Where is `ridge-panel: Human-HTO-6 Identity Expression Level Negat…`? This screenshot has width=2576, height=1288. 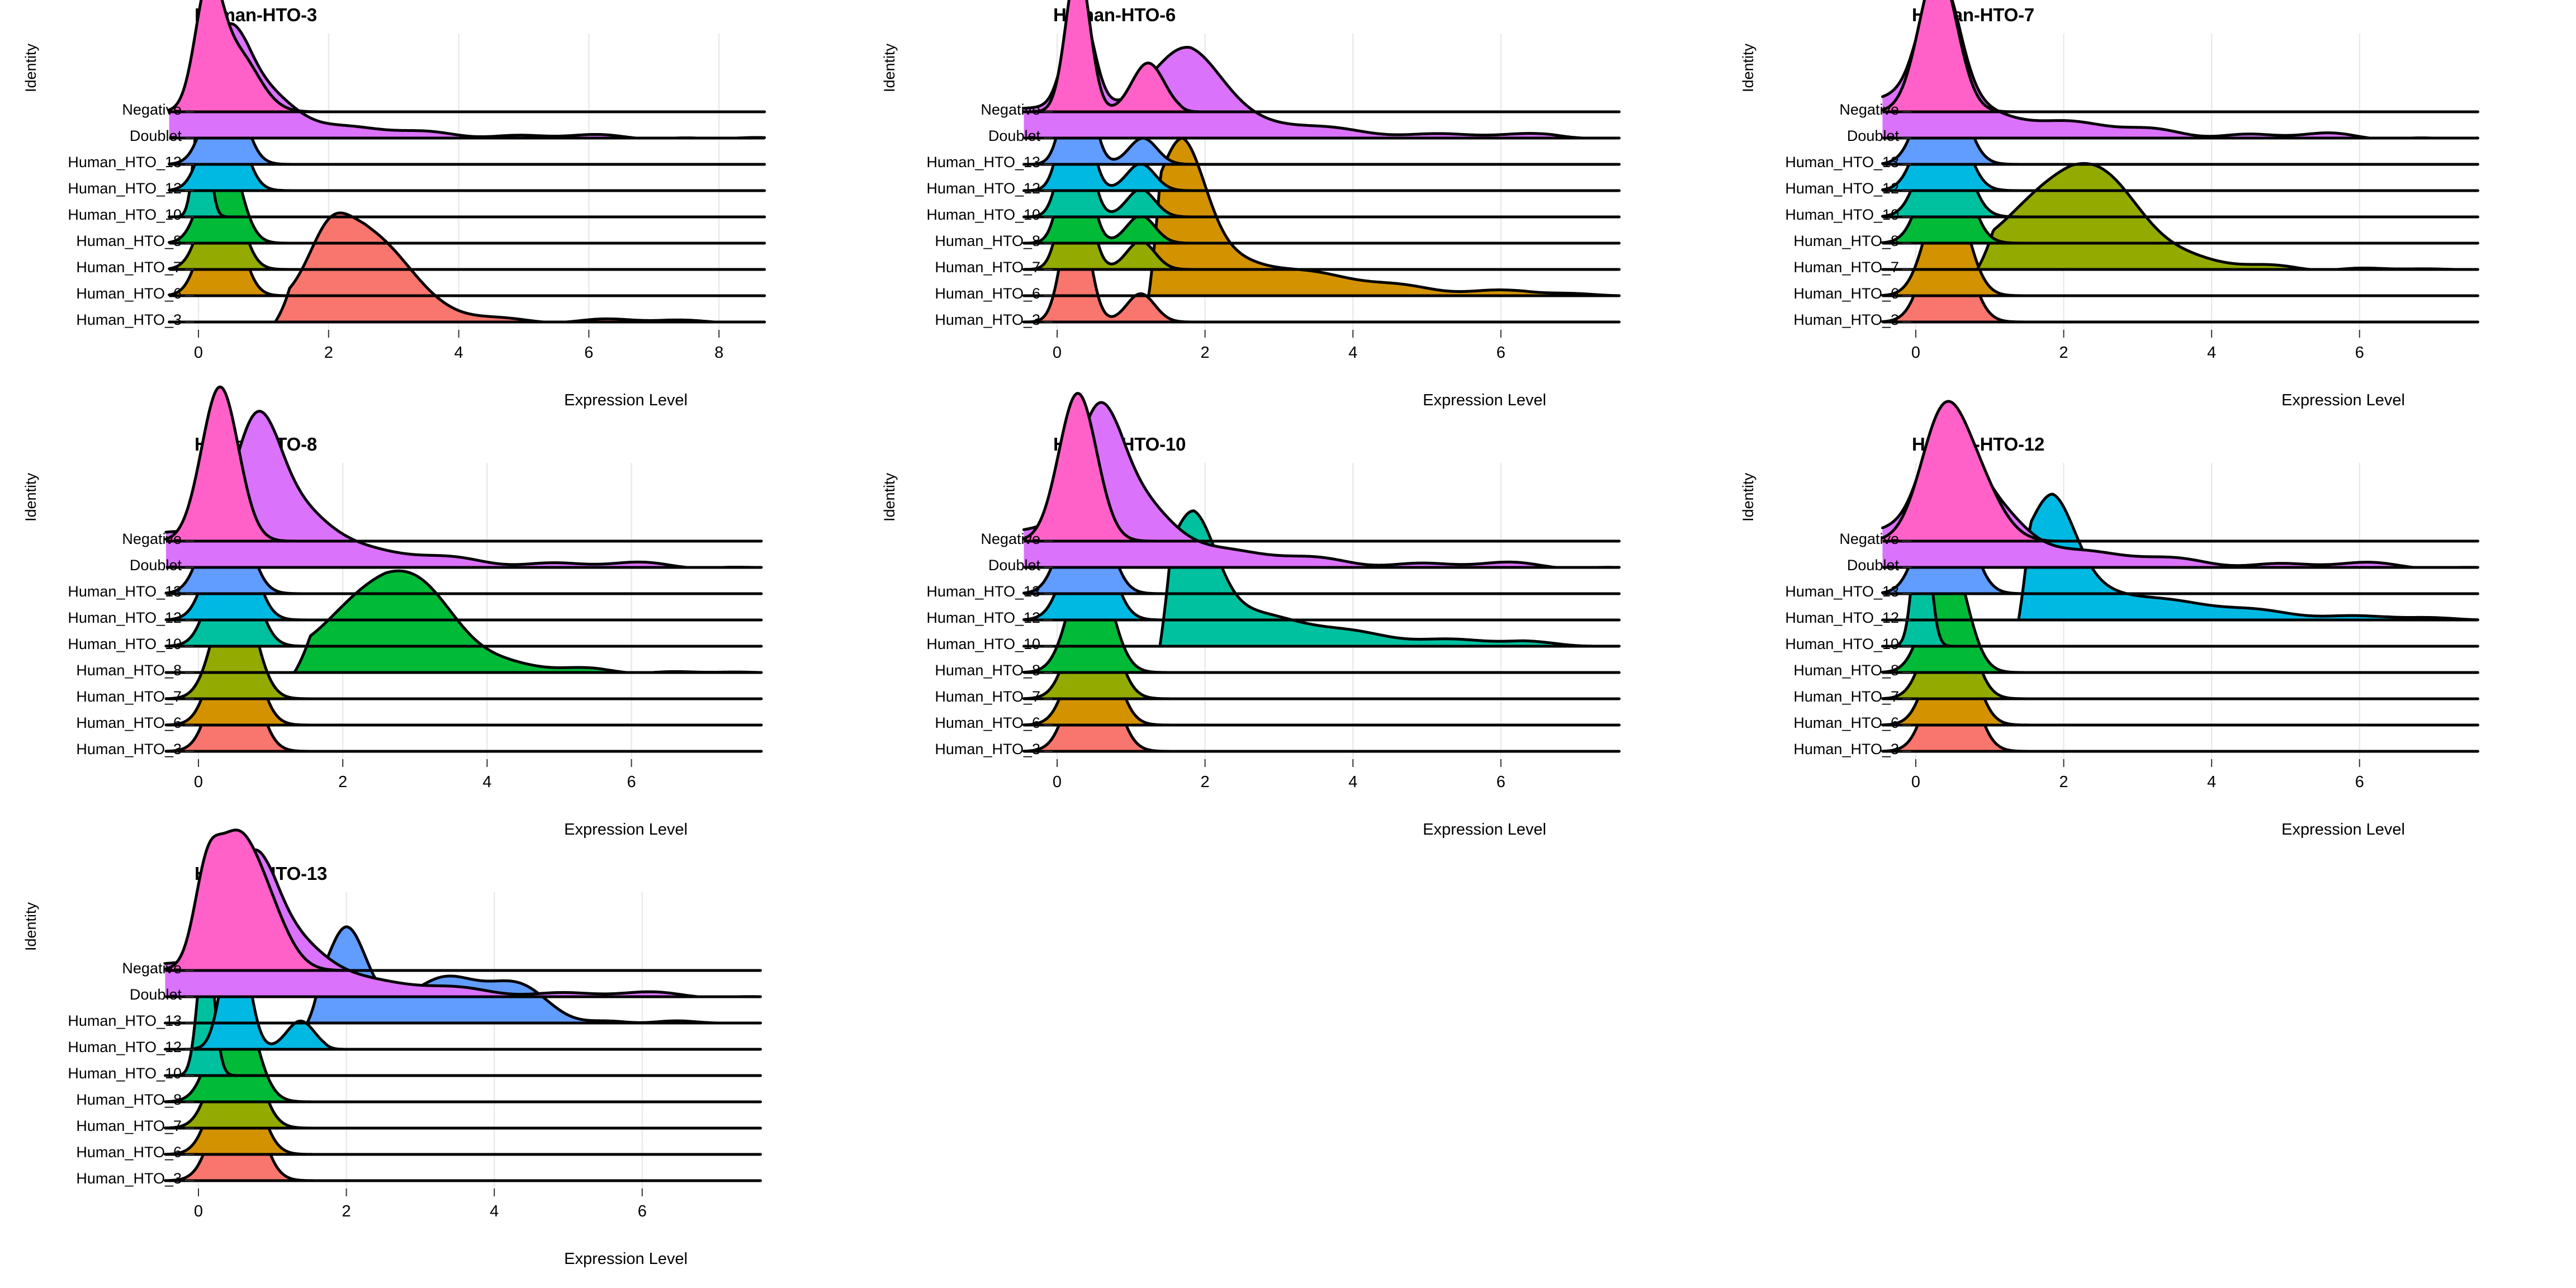 ridge-panel: Human-HTO-6 Identity Expression Level Negat… is located at coordinates (1288, 215).